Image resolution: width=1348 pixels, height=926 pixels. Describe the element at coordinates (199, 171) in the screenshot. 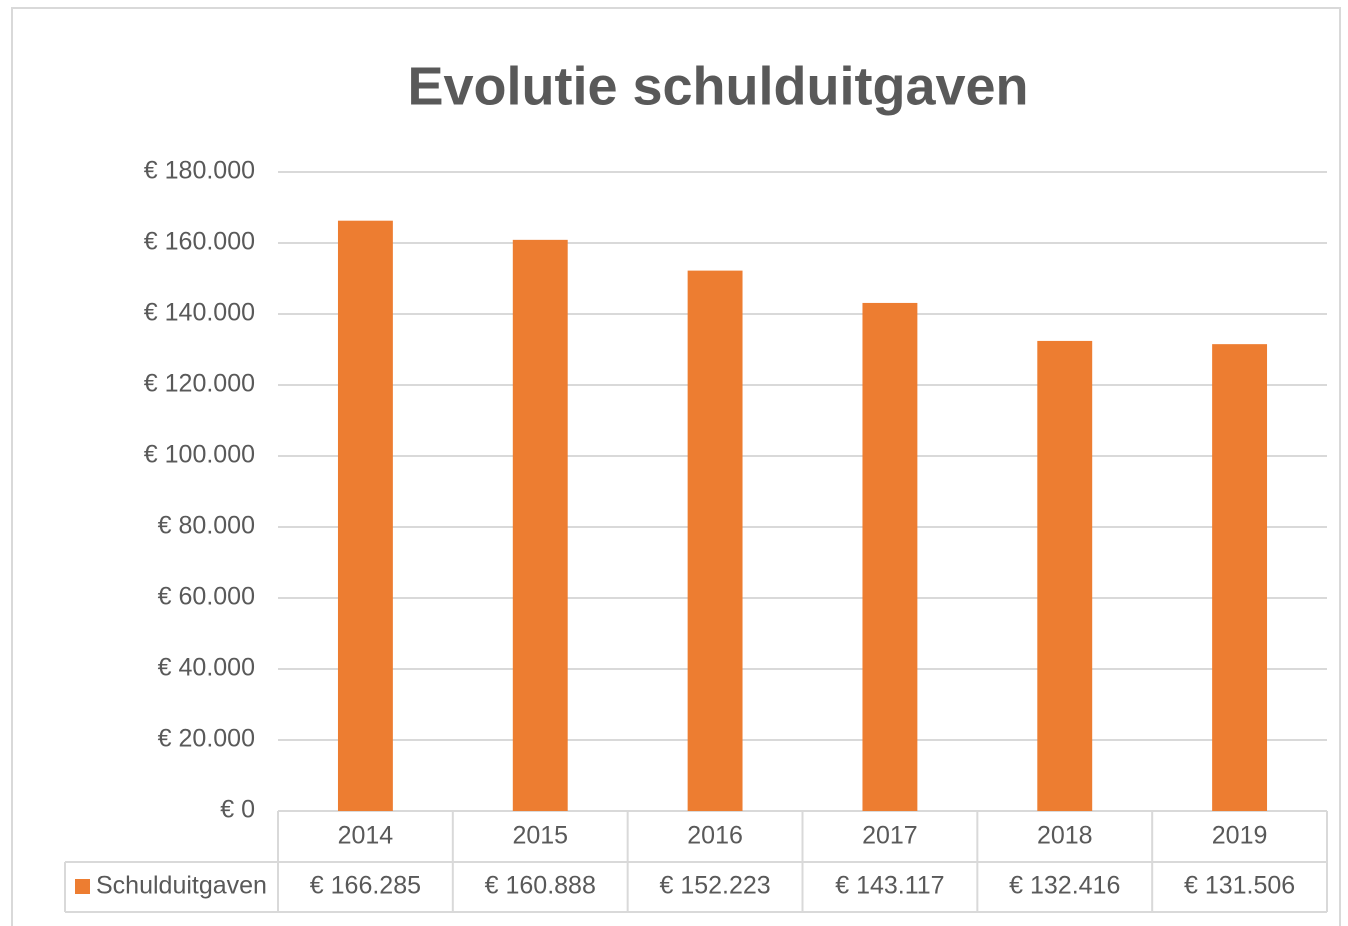

I see `y-tick-label: € 180.000` at that location.